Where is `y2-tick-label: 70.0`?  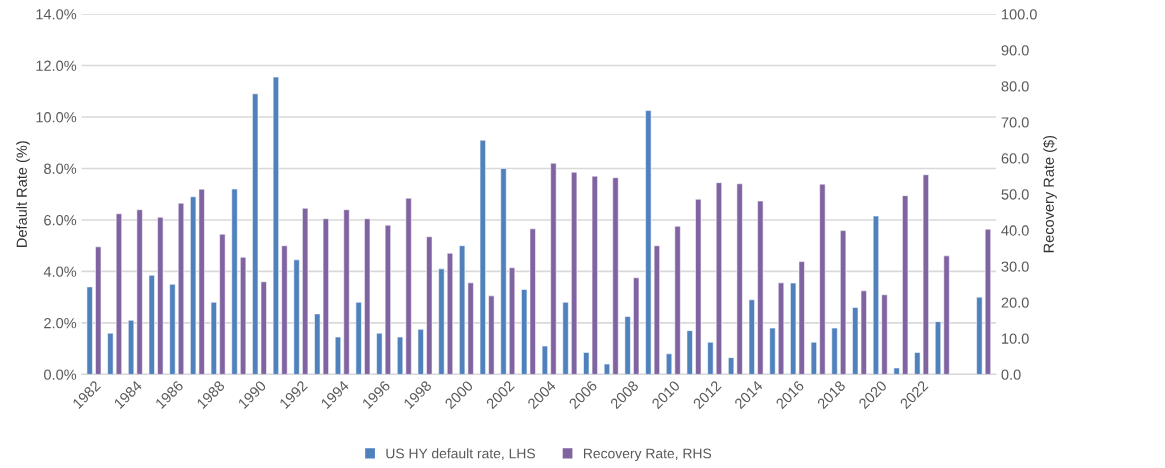 y2-tick-label: 70.0 is located at coordinates (1015, 122).